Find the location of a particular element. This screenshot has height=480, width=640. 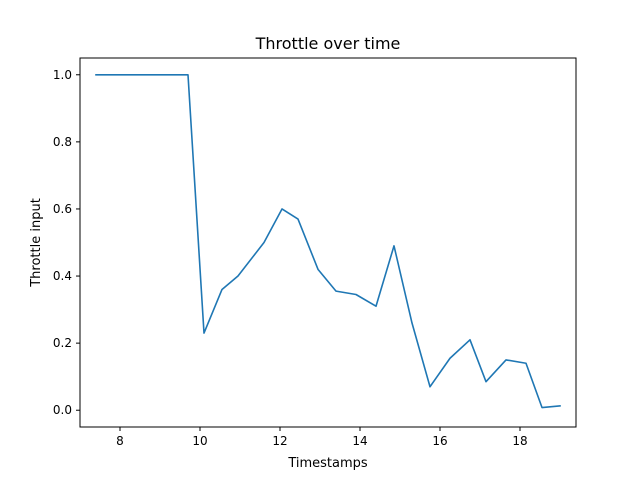

x-tick-label: 10 is located at coordinates (199, 441).